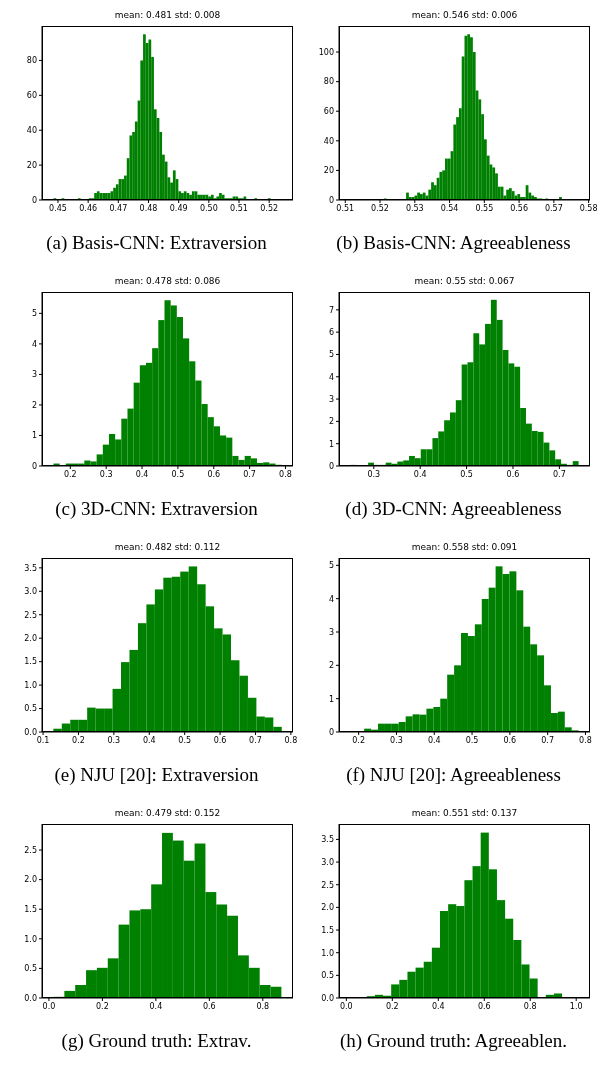 This screenshot has width=610, height=1082. Describe the element at coordinates (58, 208) in the screenshot. I see `x-tick-label: 0.45` at that location.